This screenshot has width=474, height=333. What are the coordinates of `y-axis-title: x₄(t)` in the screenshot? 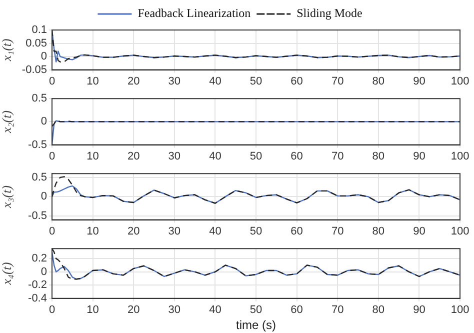 It's located at (7, 274).